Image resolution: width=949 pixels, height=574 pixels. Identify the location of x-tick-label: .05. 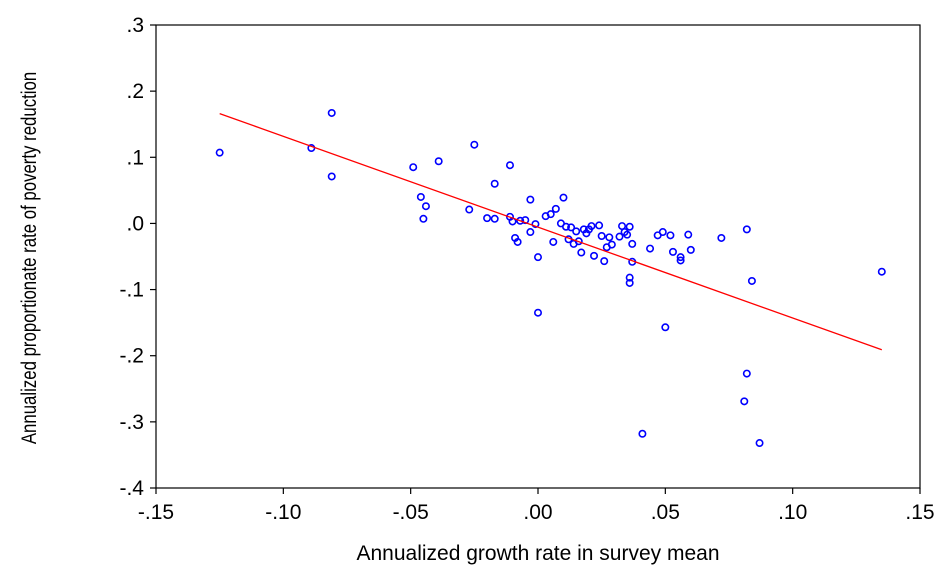
(665, 512).